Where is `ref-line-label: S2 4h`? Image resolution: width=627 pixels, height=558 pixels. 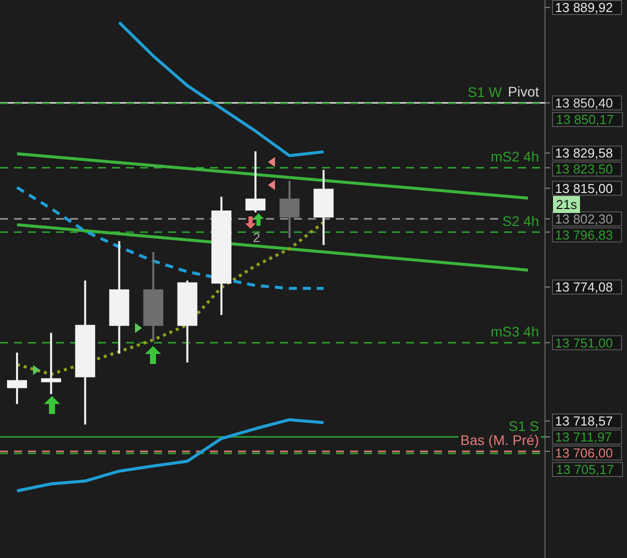
ref-line-label: S2 4h is located at coordinates (520, 220).